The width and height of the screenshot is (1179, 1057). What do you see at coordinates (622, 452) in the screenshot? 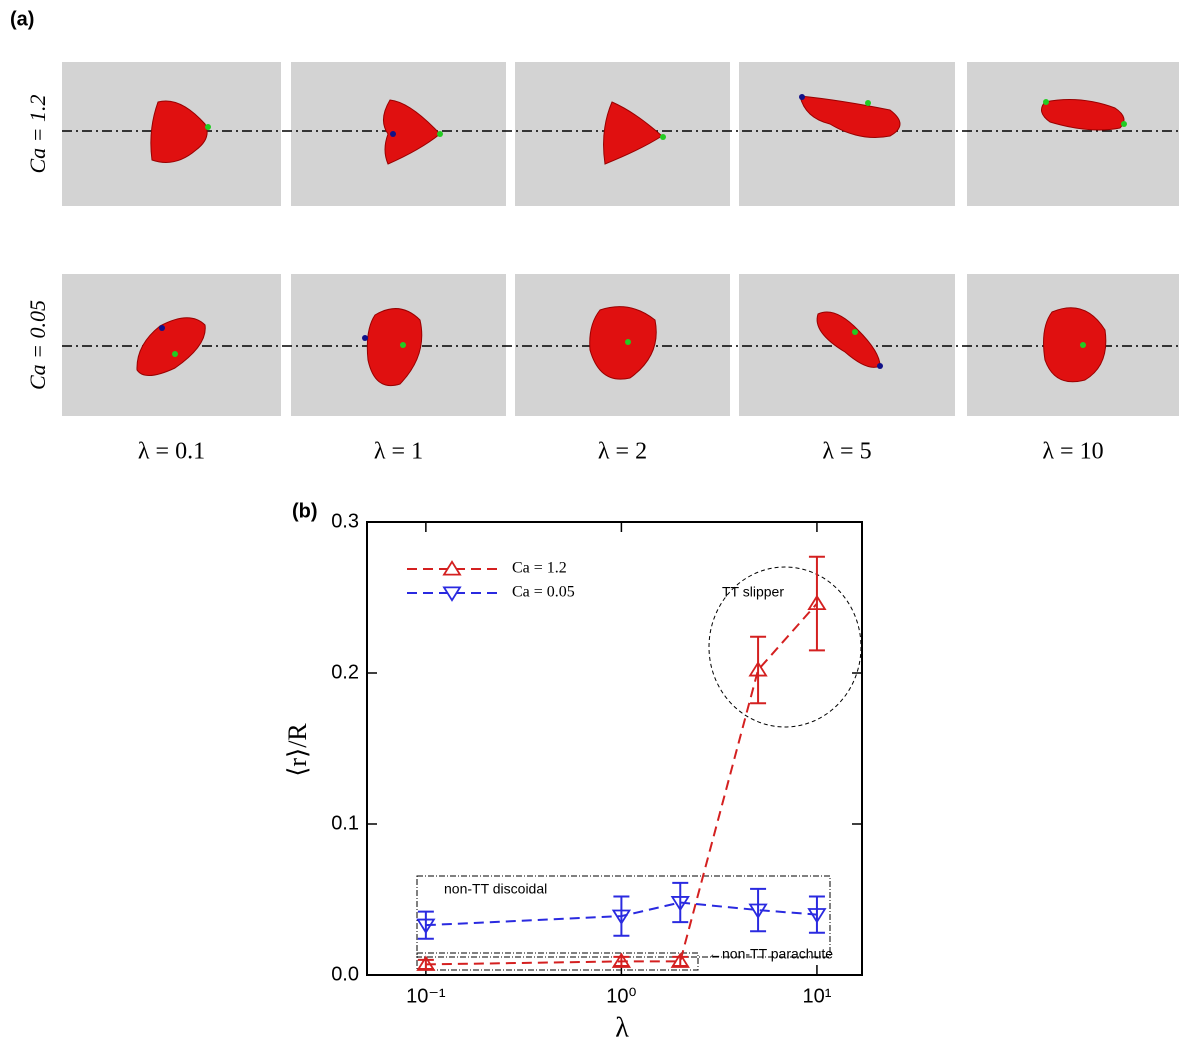
I see `column-label: λ = 2` at bounding box center [622, 452].